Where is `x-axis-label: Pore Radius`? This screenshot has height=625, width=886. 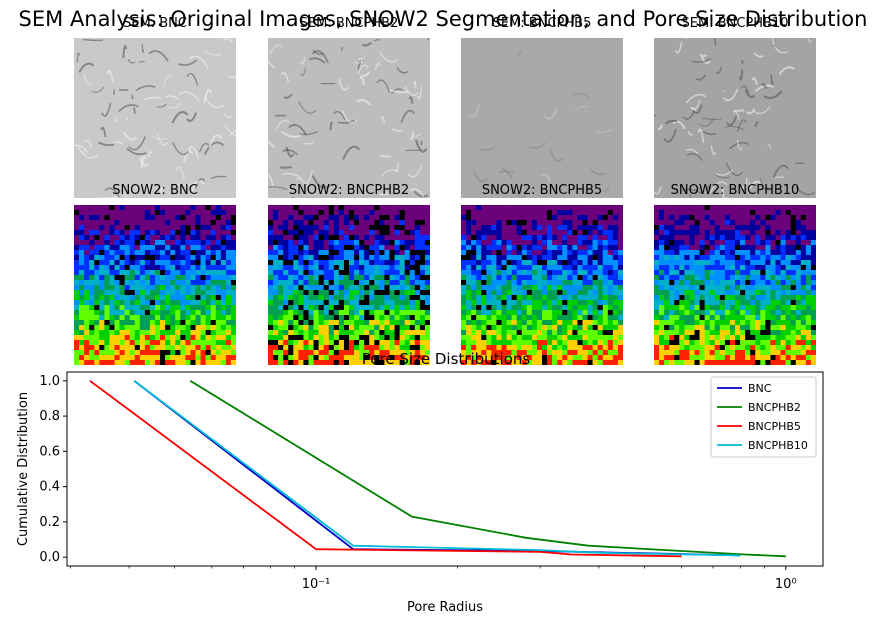 x-axis-label: Pore Radius is located at coordinates (445, 607).